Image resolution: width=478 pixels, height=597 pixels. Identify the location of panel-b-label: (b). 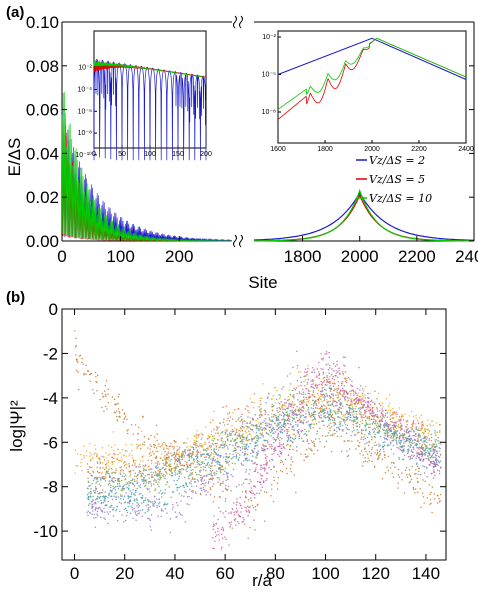
(15, 297).